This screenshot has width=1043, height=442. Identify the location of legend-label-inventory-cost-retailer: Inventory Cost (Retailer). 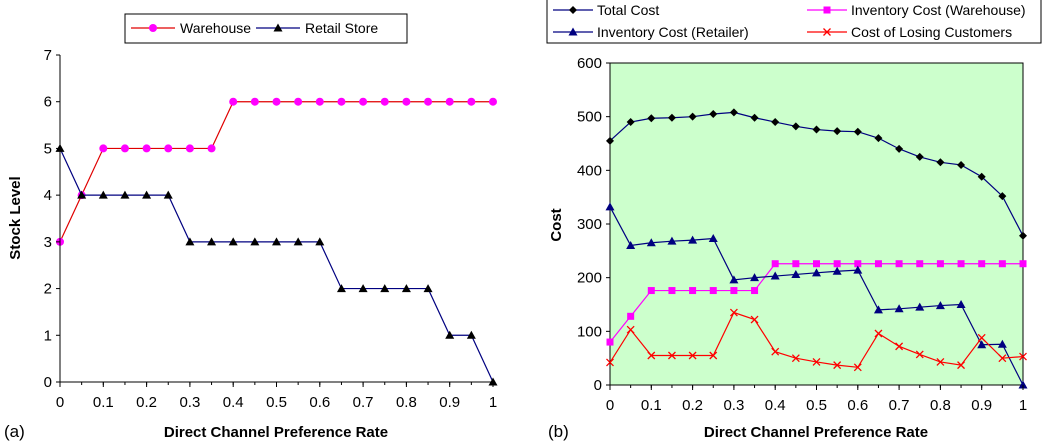
(673, 32).